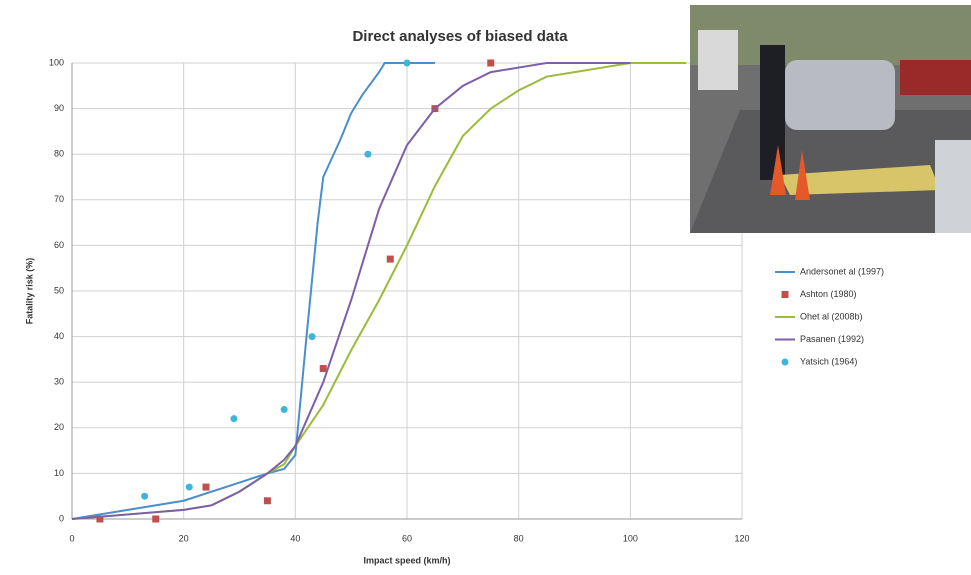  Describe the element at coordinates (828, 294) in the screenshot. I see `legend-label: Ashton (1980)` at that location.